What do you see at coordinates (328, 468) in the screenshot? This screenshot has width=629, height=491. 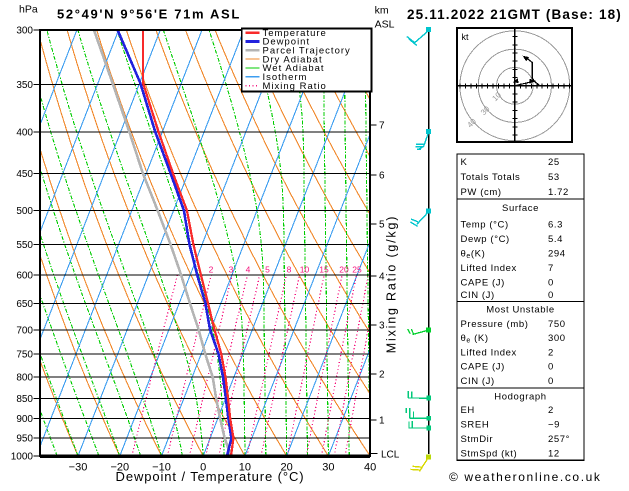 I see `svg-text: 30` at bounding box center [328, 468].